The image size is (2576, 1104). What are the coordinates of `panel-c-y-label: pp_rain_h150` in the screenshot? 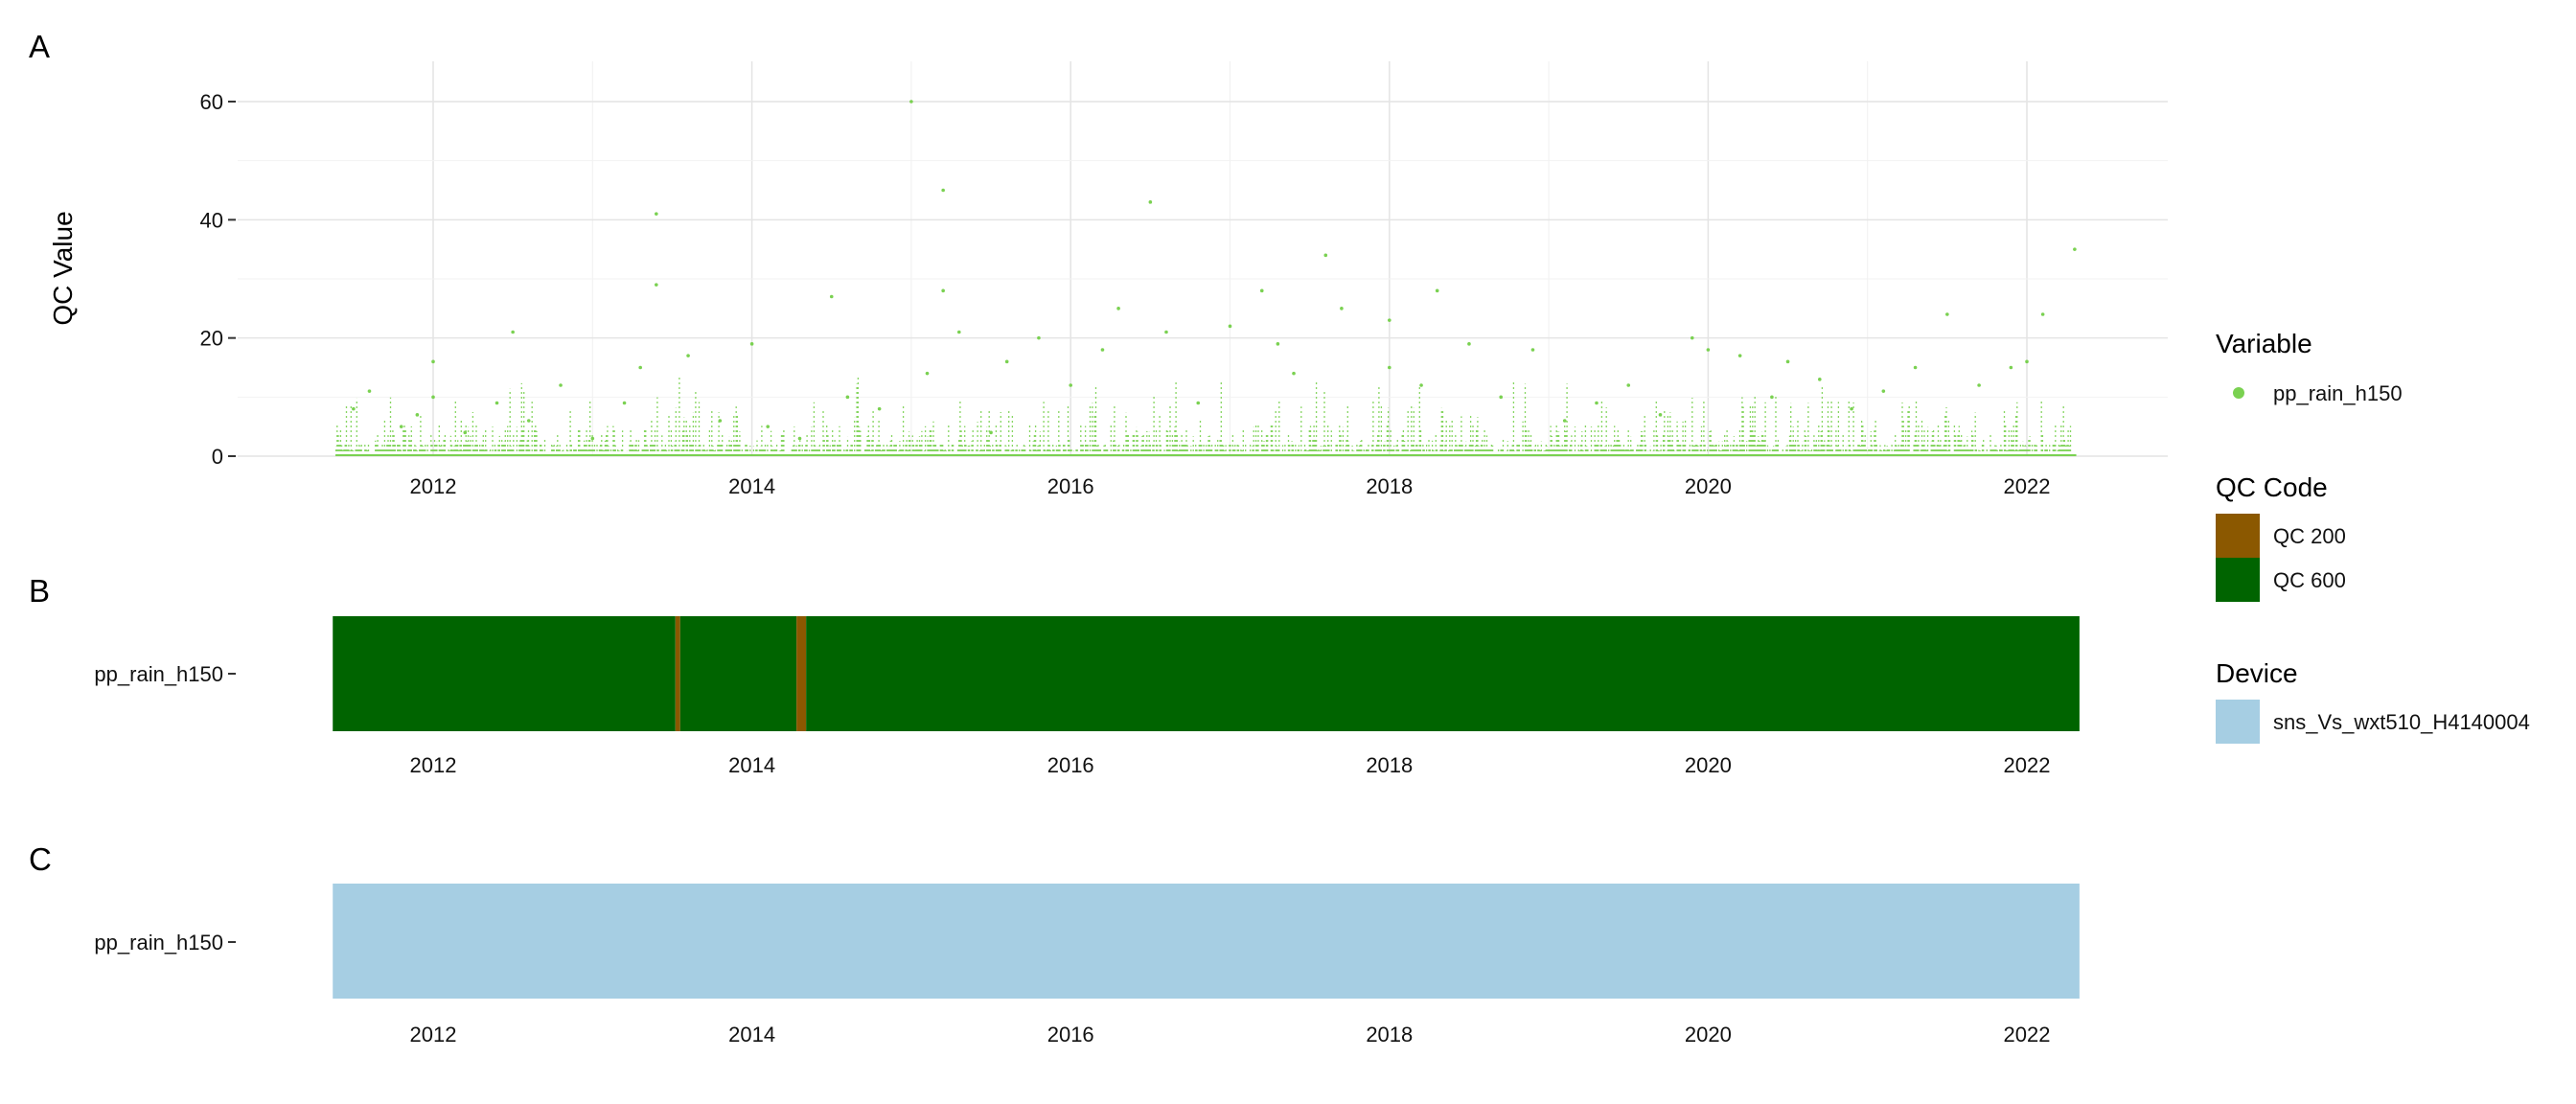 It's located at (158, 942).